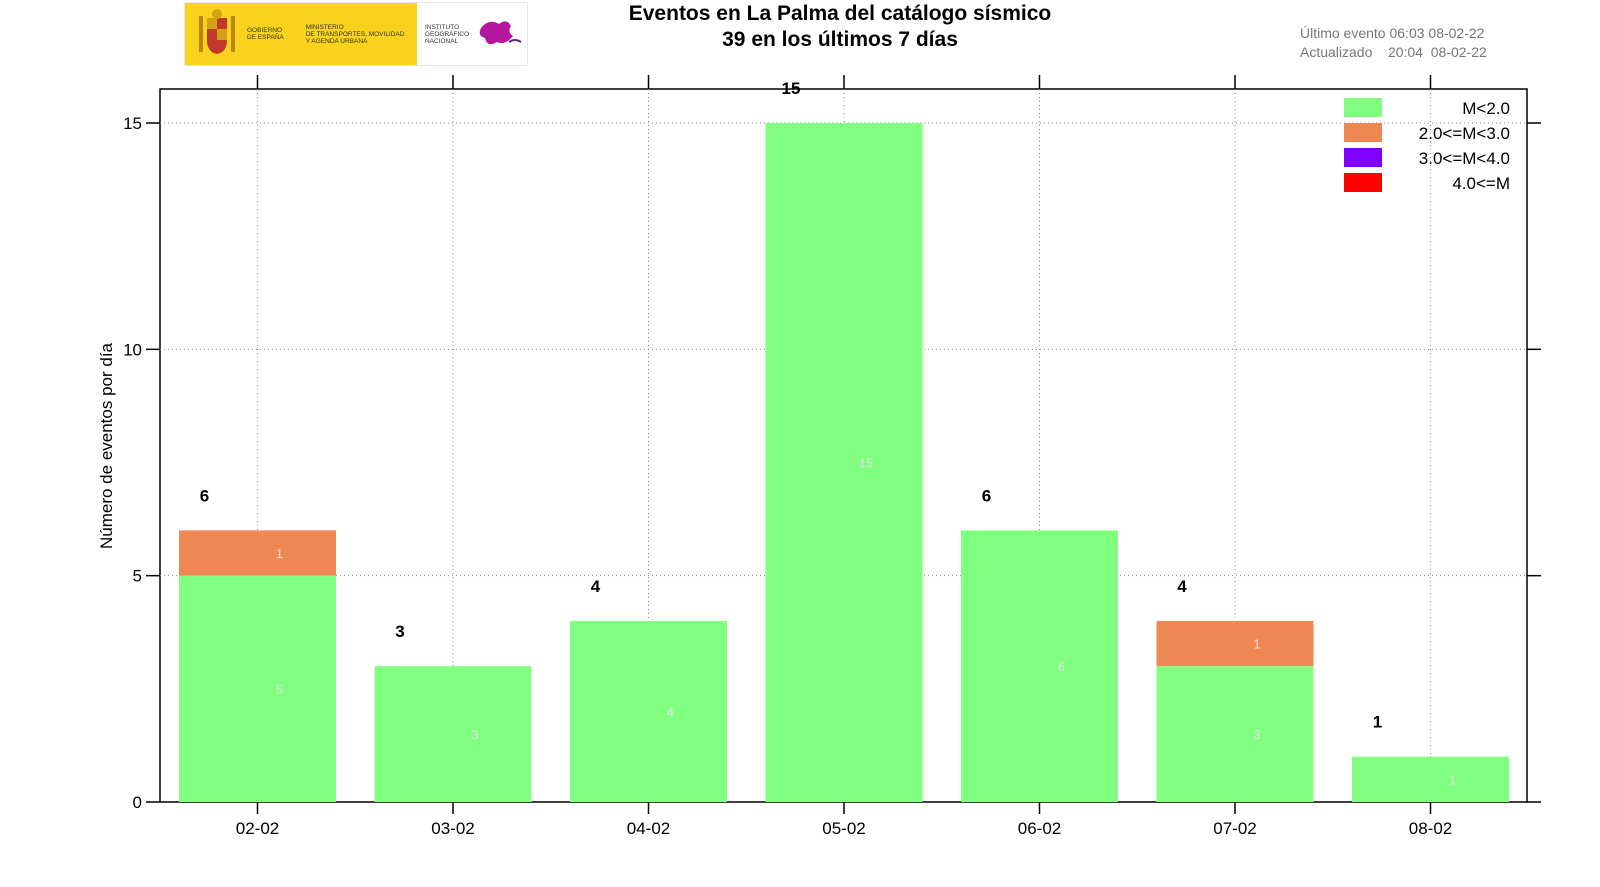  What do you see at coordinates (471, 34) in the screenshot?
I see `instituto-logo: INSTITUTO GEOGRÁFICO NACIONAL` at bounding box center [471, 34].